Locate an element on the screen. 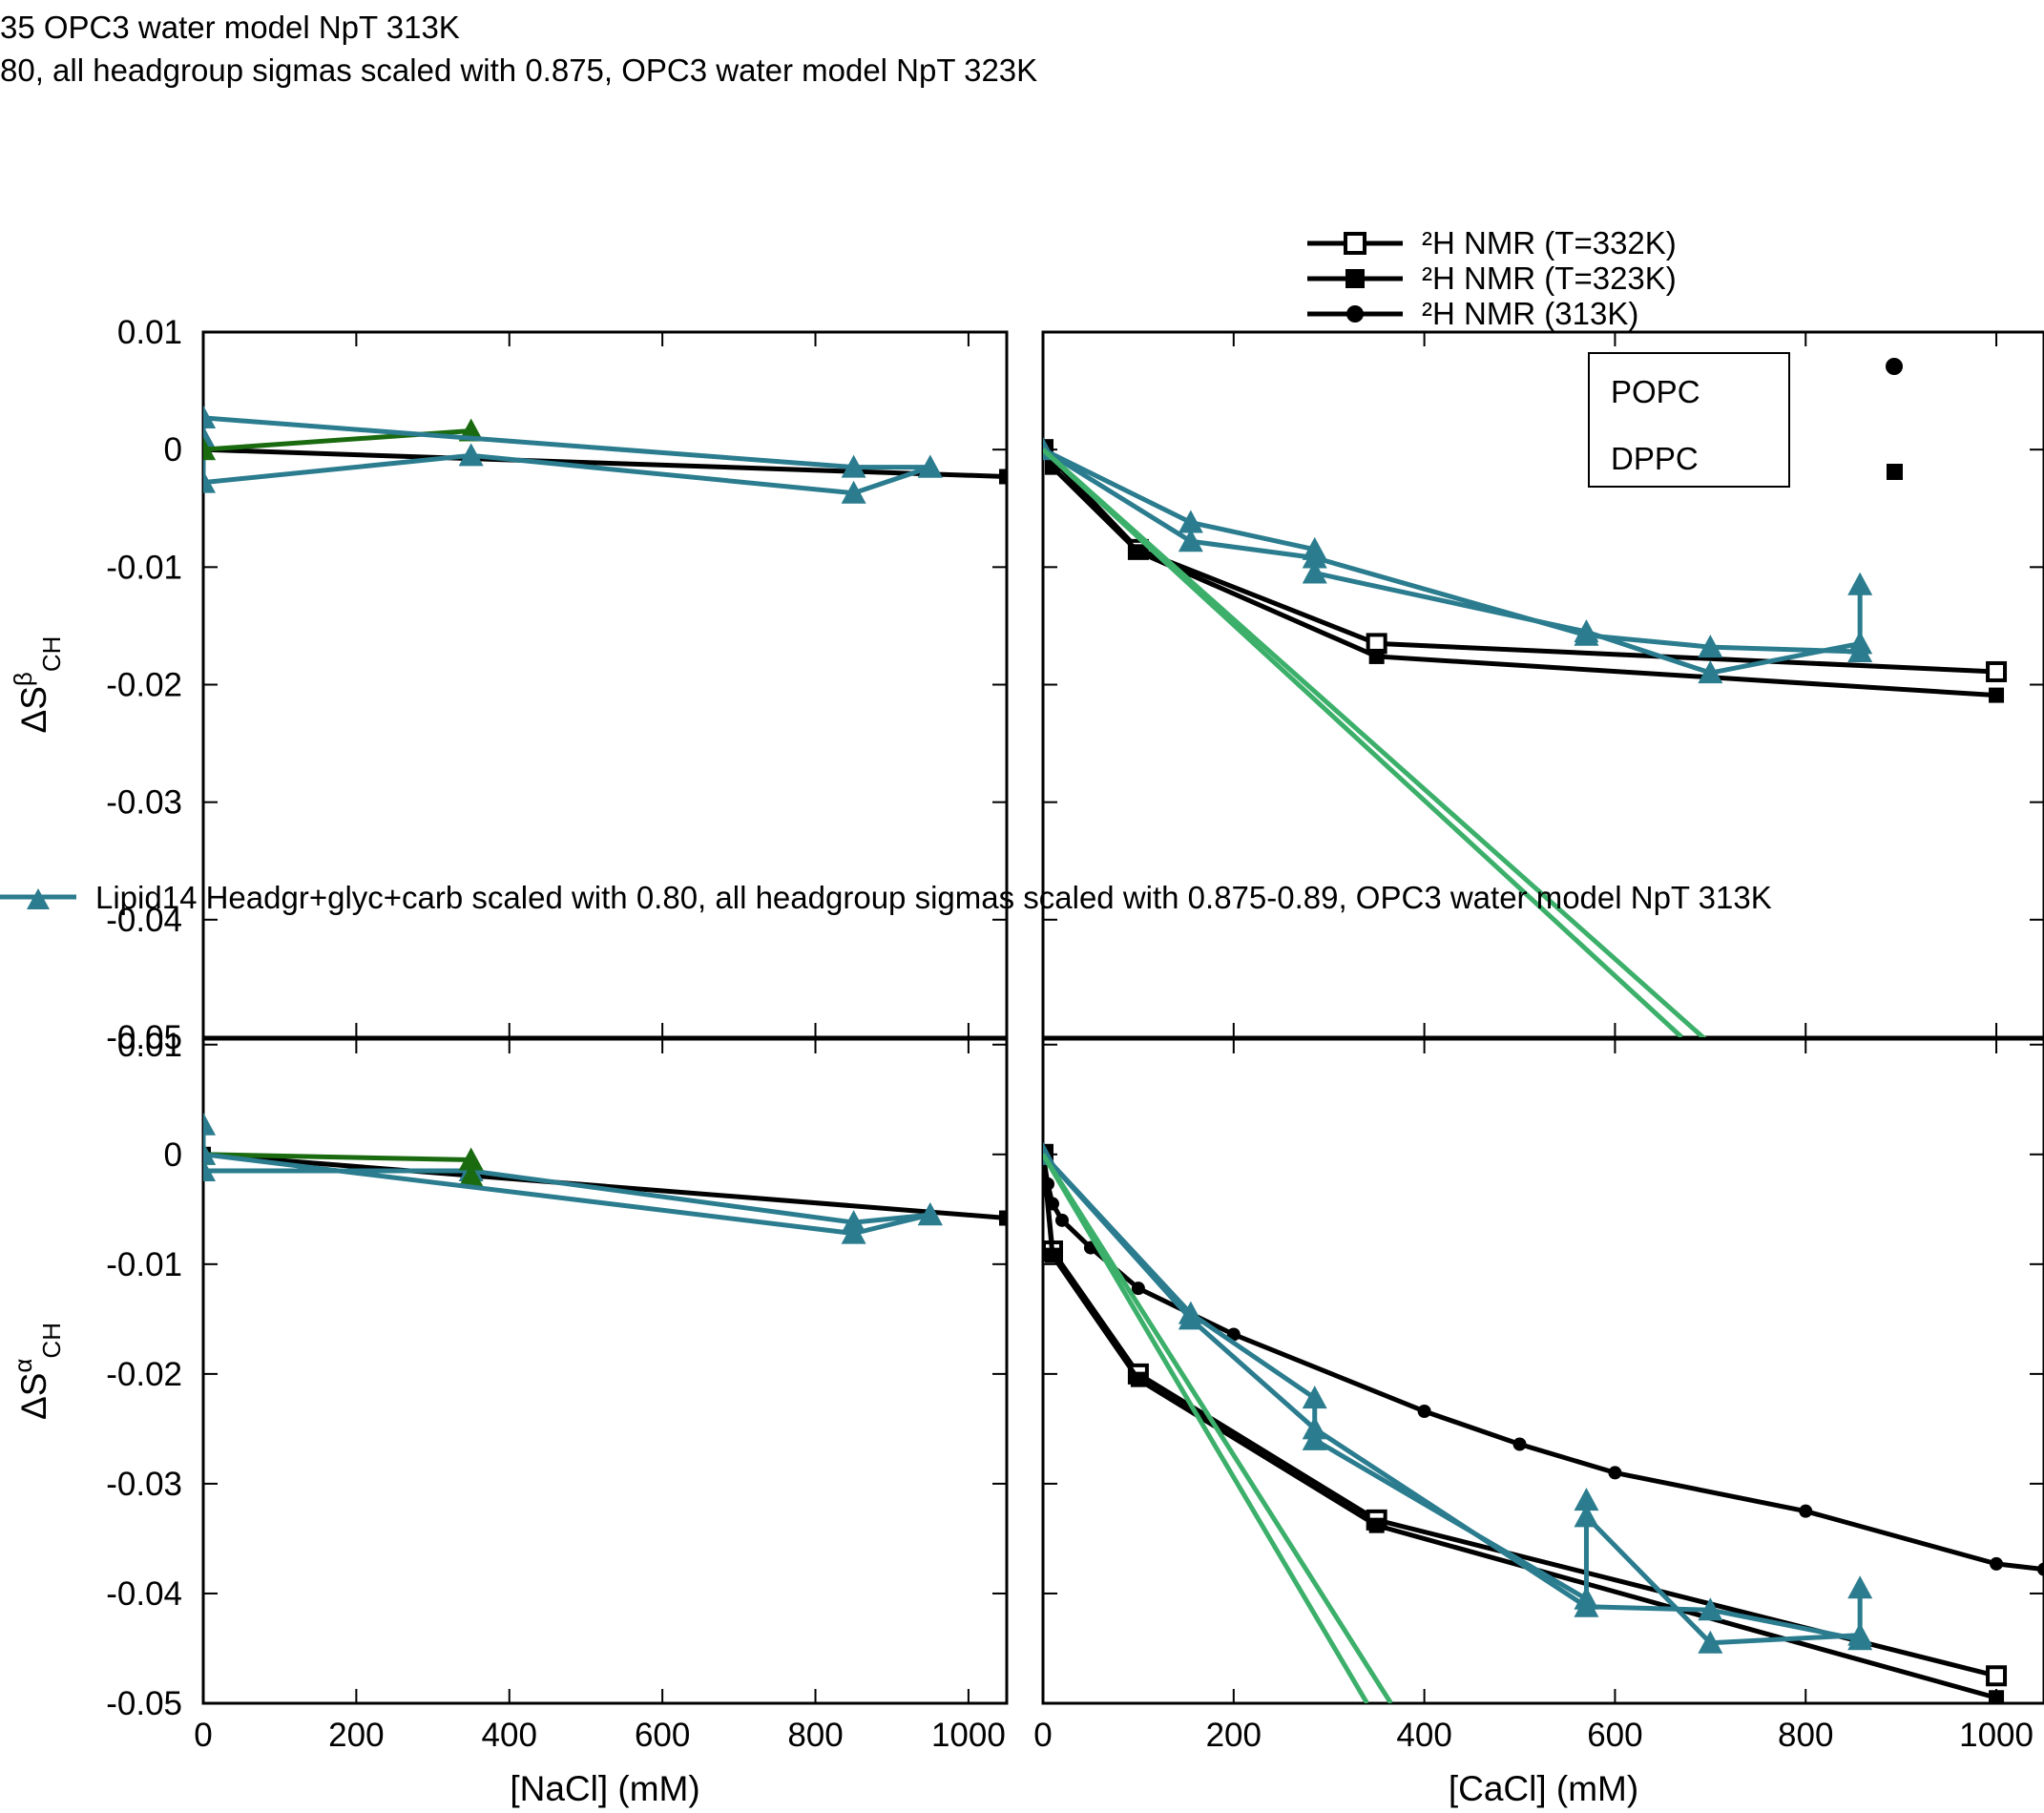 This screenshot has height=1813, width=2044. legend-label-332k: ²H NMR (T=332K) is located at coordinates (1549, 243).